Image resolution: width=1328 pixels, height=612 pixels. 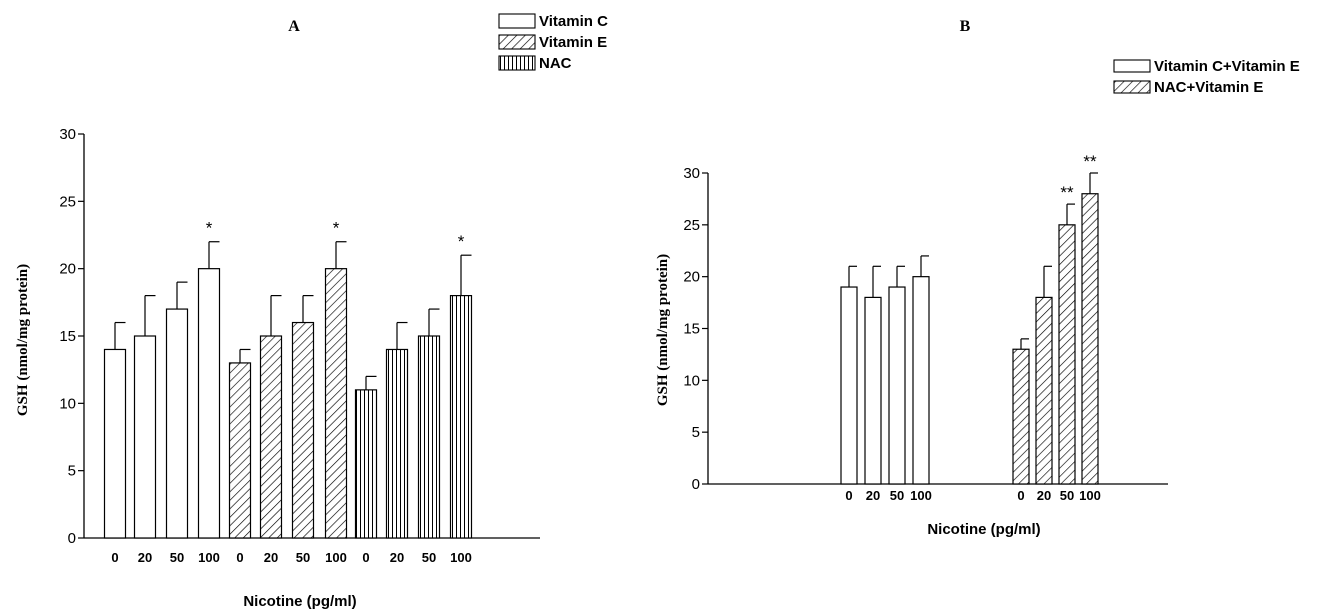 I want to click on legend-label: NAC+Vitamin E, so click(x=1208, y=87).